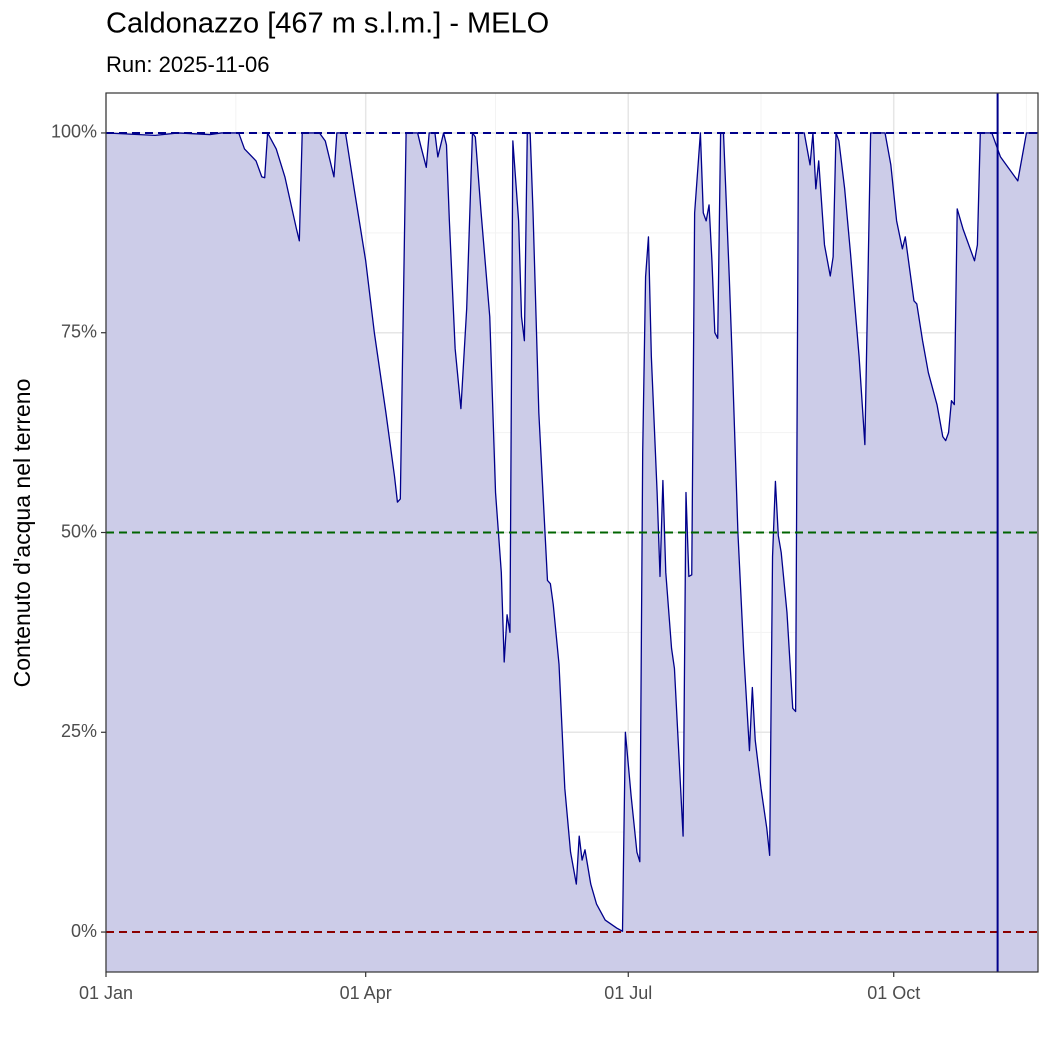  I want to click on x-tick-label: 01 Apr, so click(366, 993).